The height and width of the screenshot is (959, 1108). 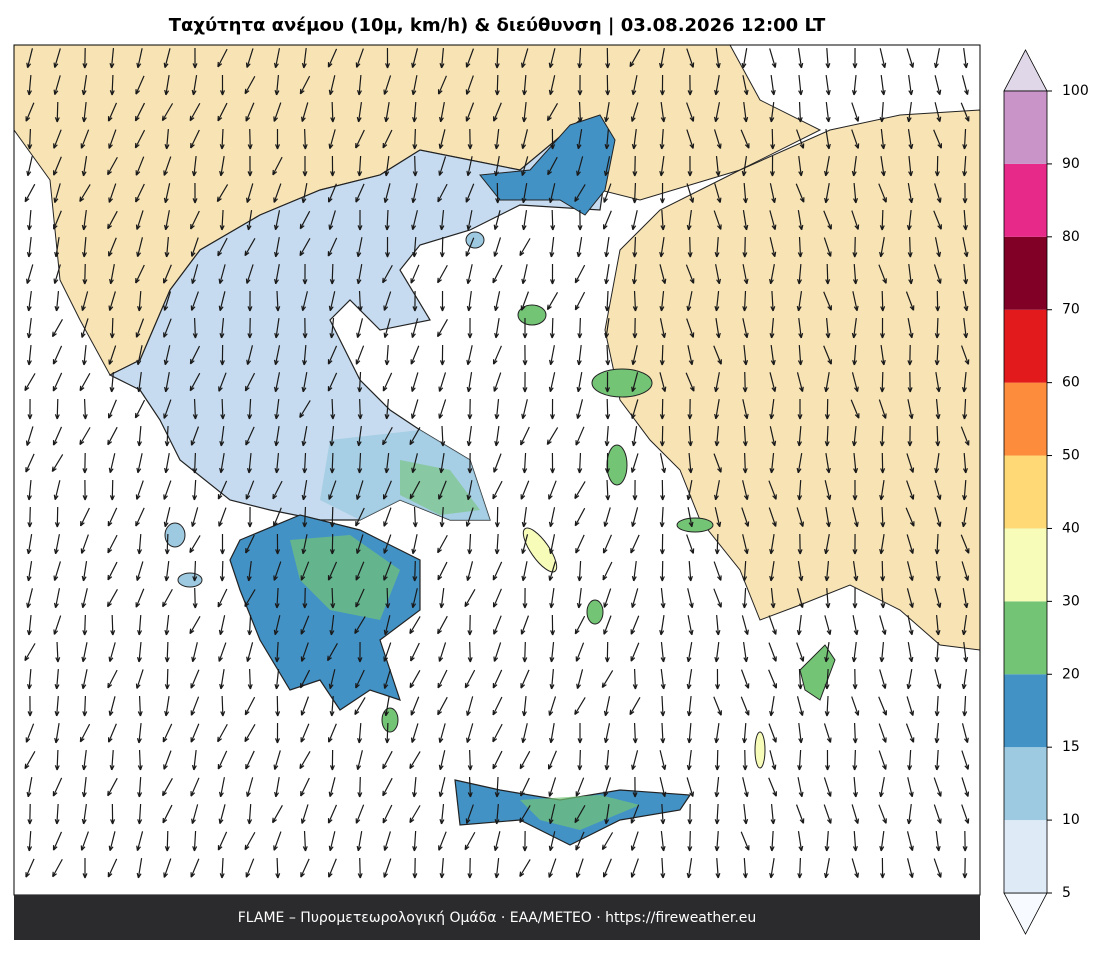 I want to click on colorbar-frame, so click(x=1025, y=492).